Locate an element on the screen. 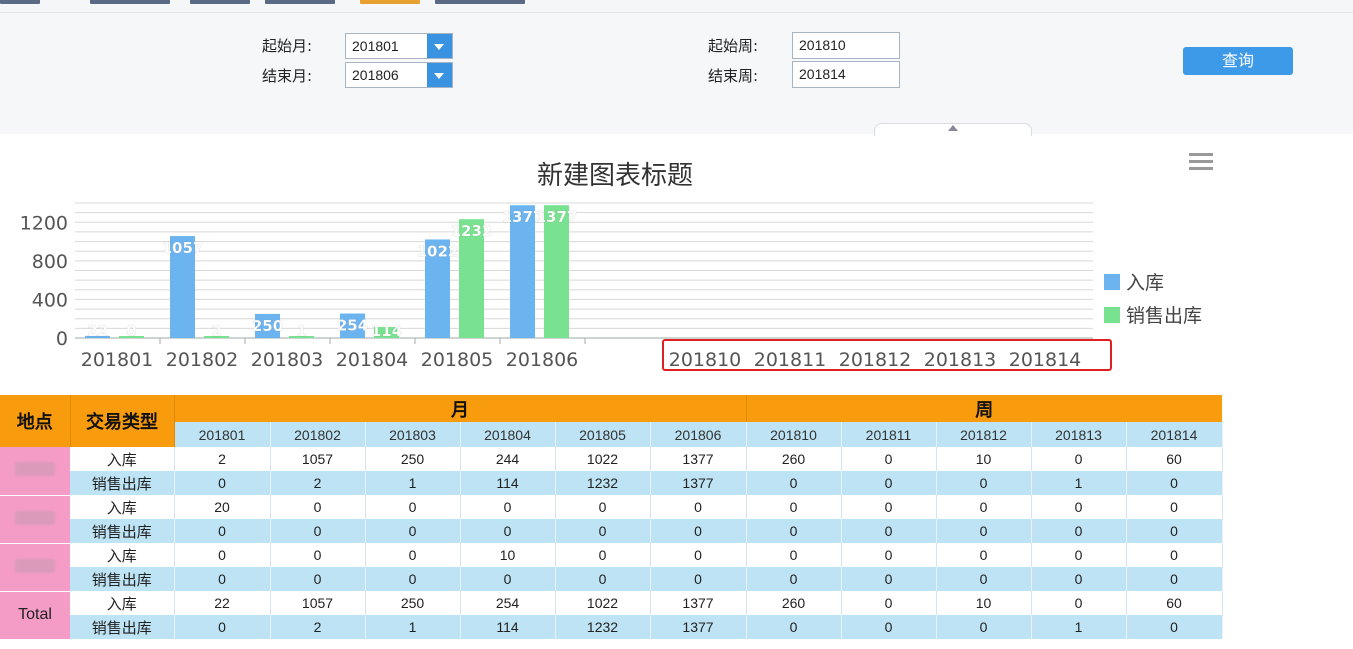  x-tick-label: 201814 is located at coordinates (1045, 360).